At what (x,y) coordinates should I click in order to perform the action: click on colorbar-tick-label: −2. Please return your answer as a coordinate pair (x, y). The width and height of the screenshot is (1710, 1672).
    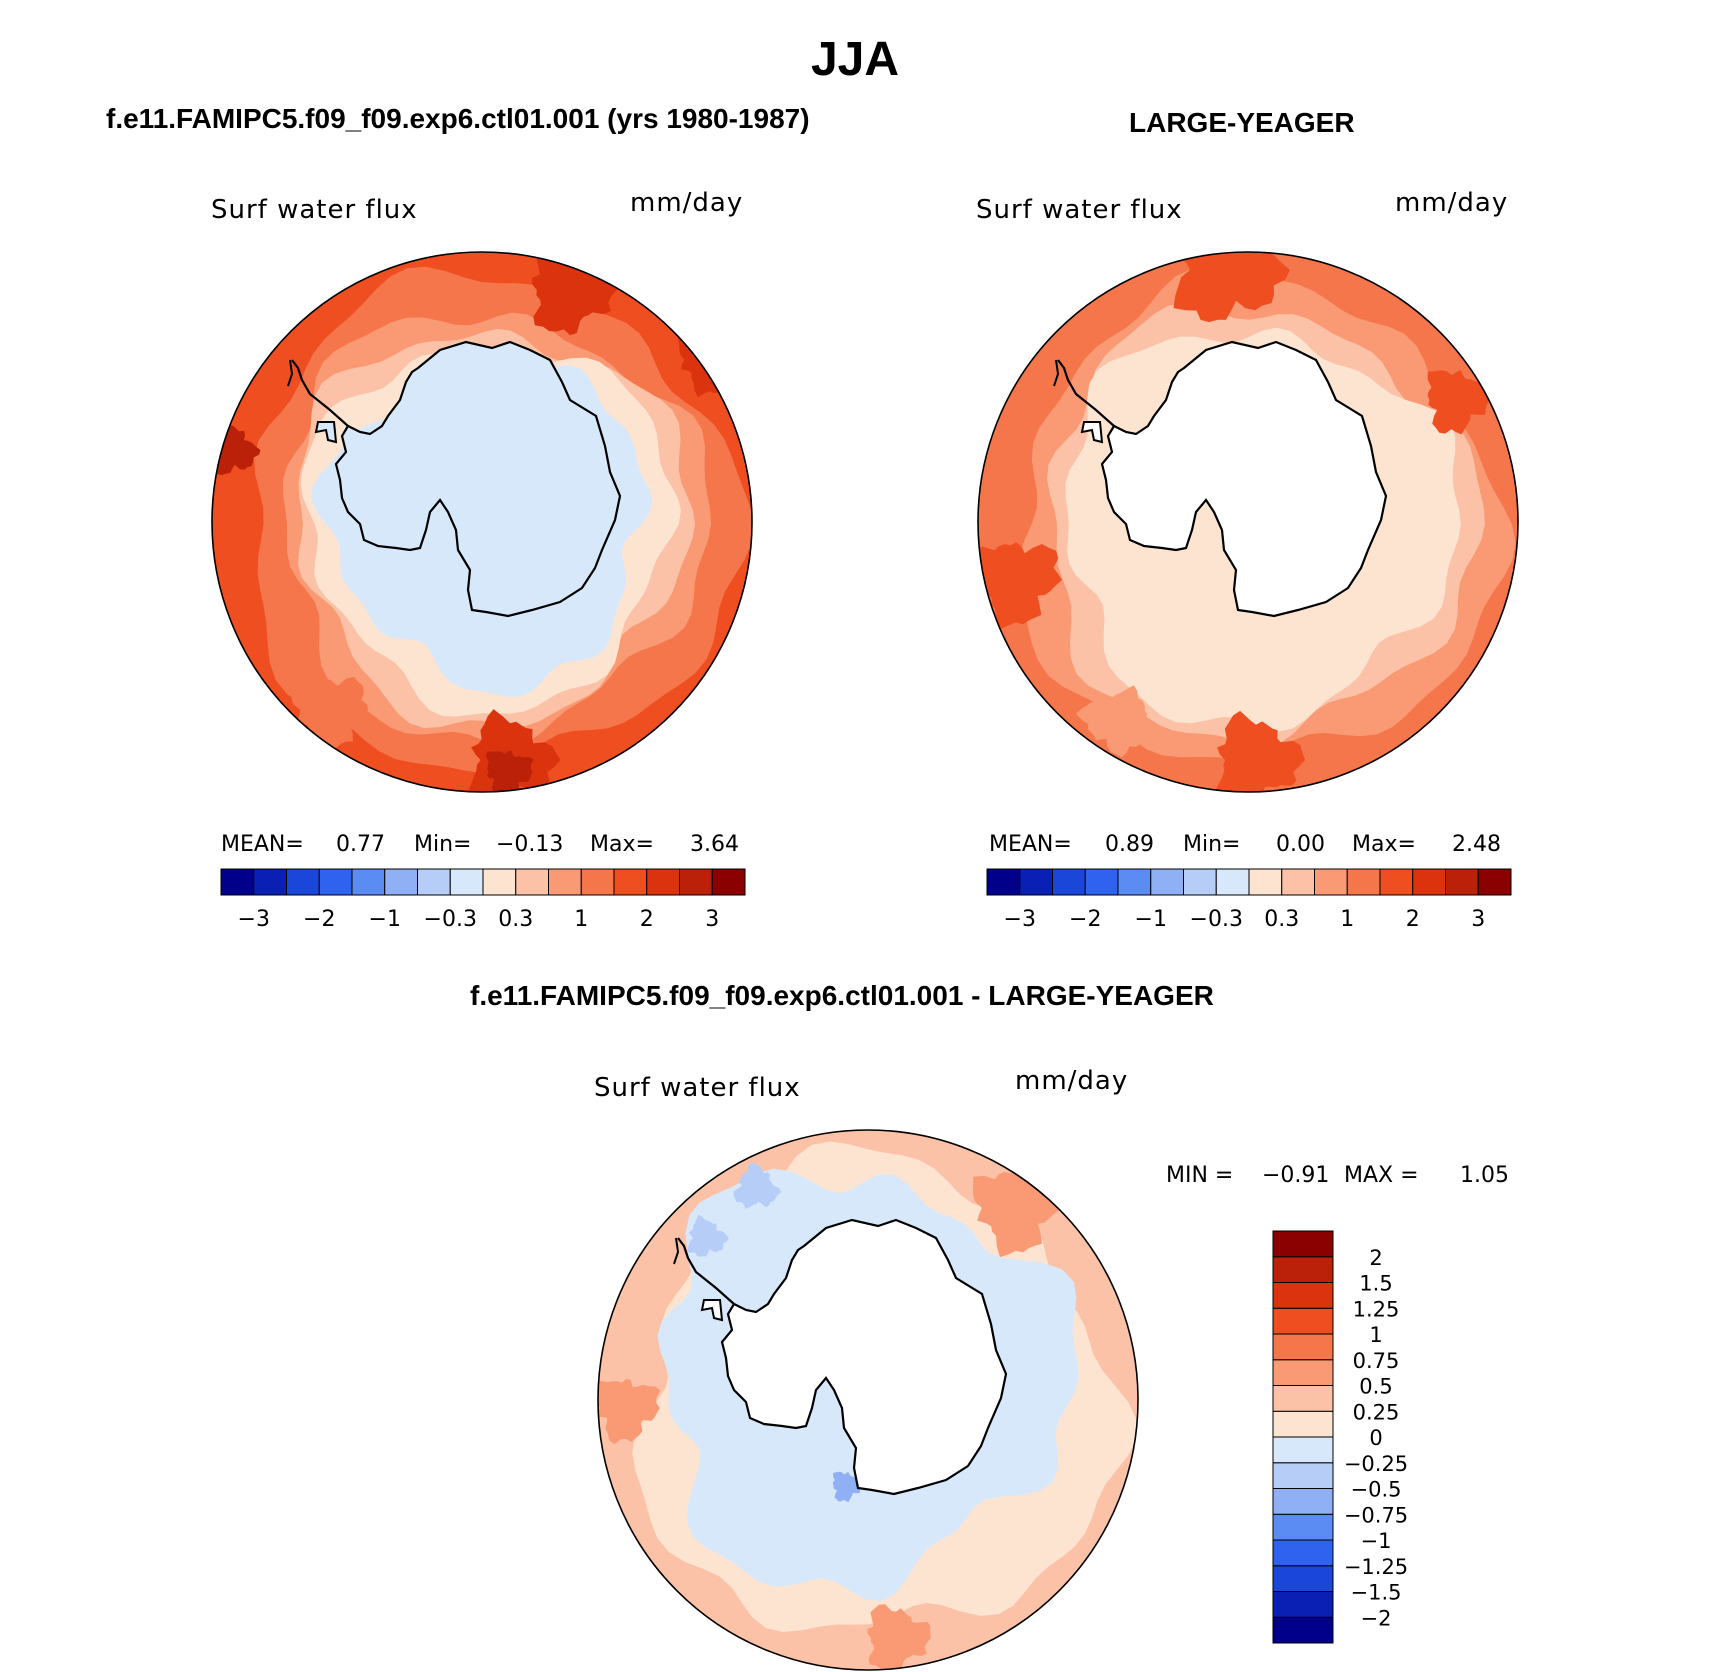
    Looking at the image, I should click on (1376, 1618).